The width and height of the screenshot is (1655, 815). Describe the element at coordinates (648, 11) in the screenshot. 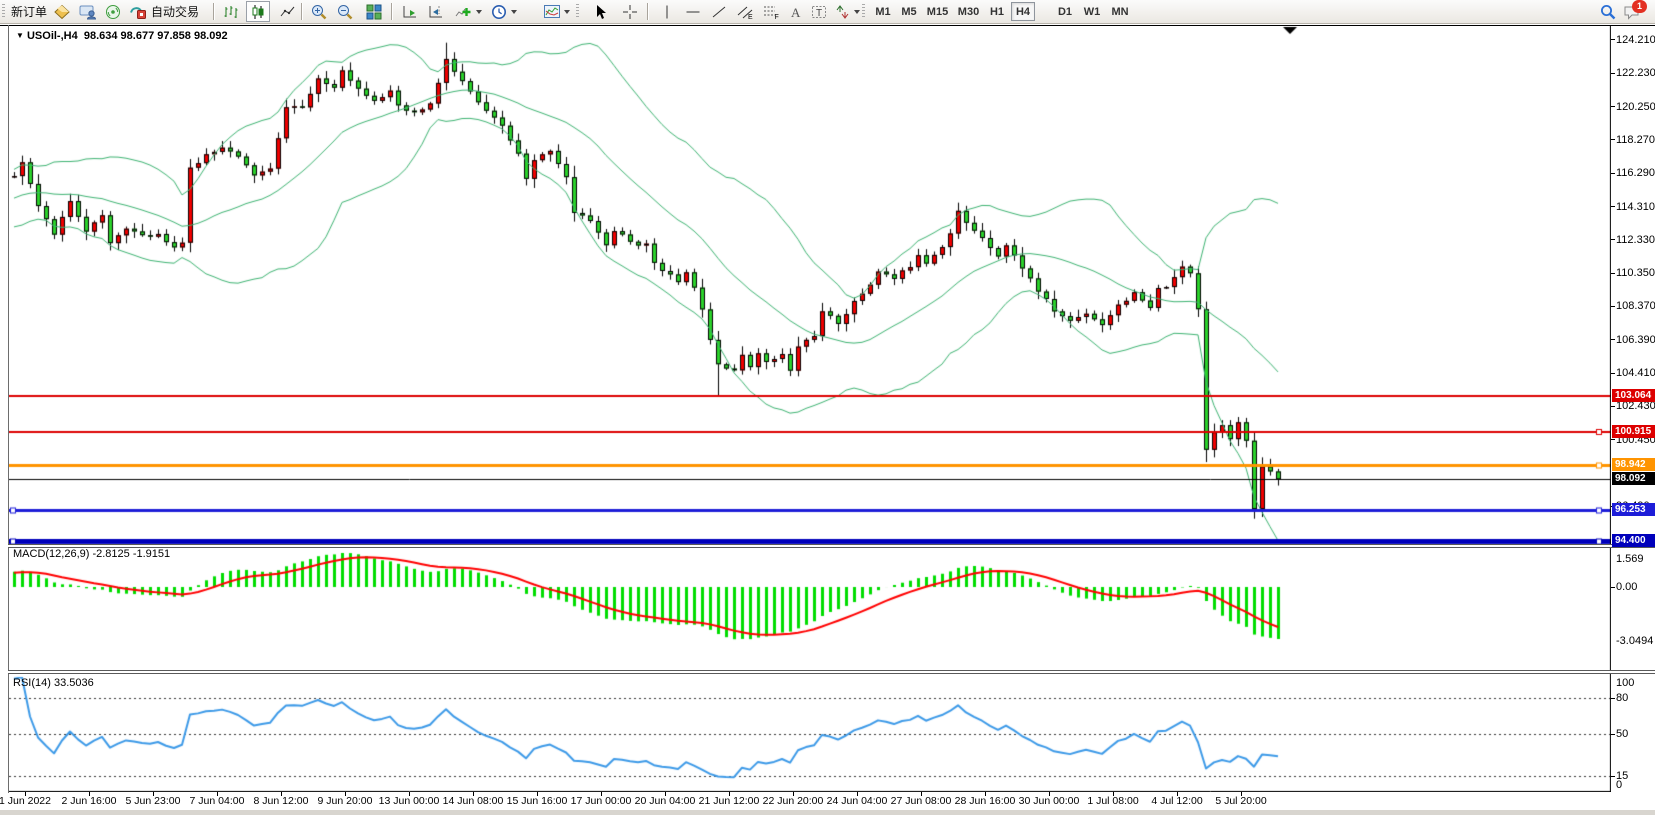

I see `toolbar-separator` at that location.